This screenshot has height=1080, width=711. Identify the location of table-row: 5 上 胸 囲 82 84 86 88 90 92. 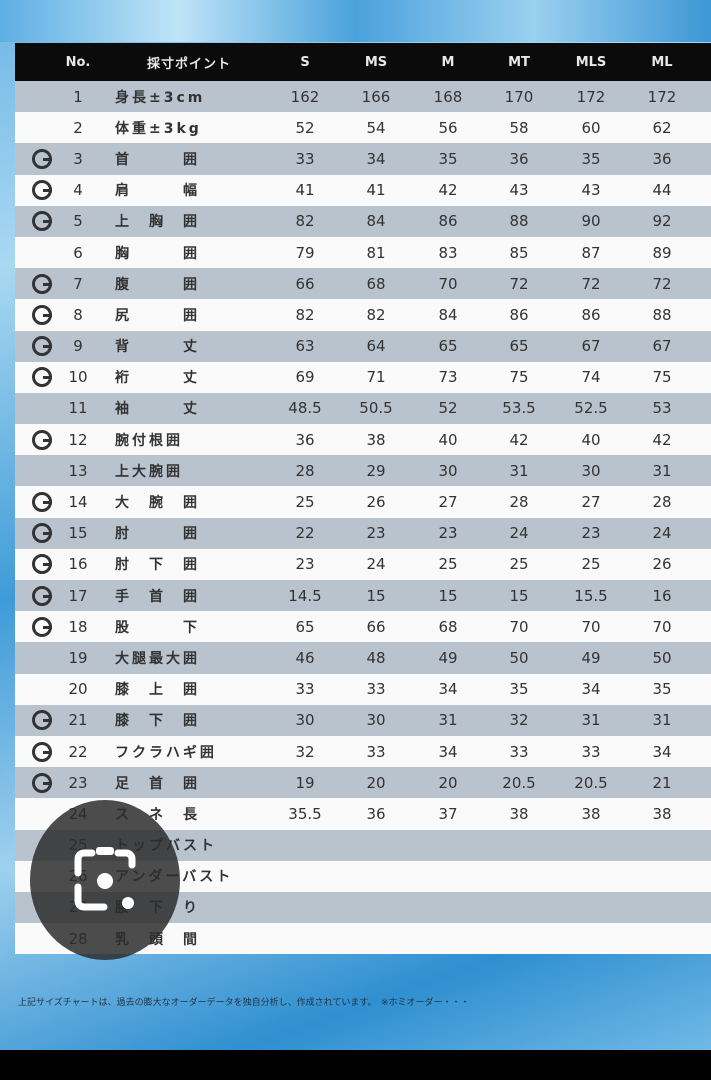
(363, 221).